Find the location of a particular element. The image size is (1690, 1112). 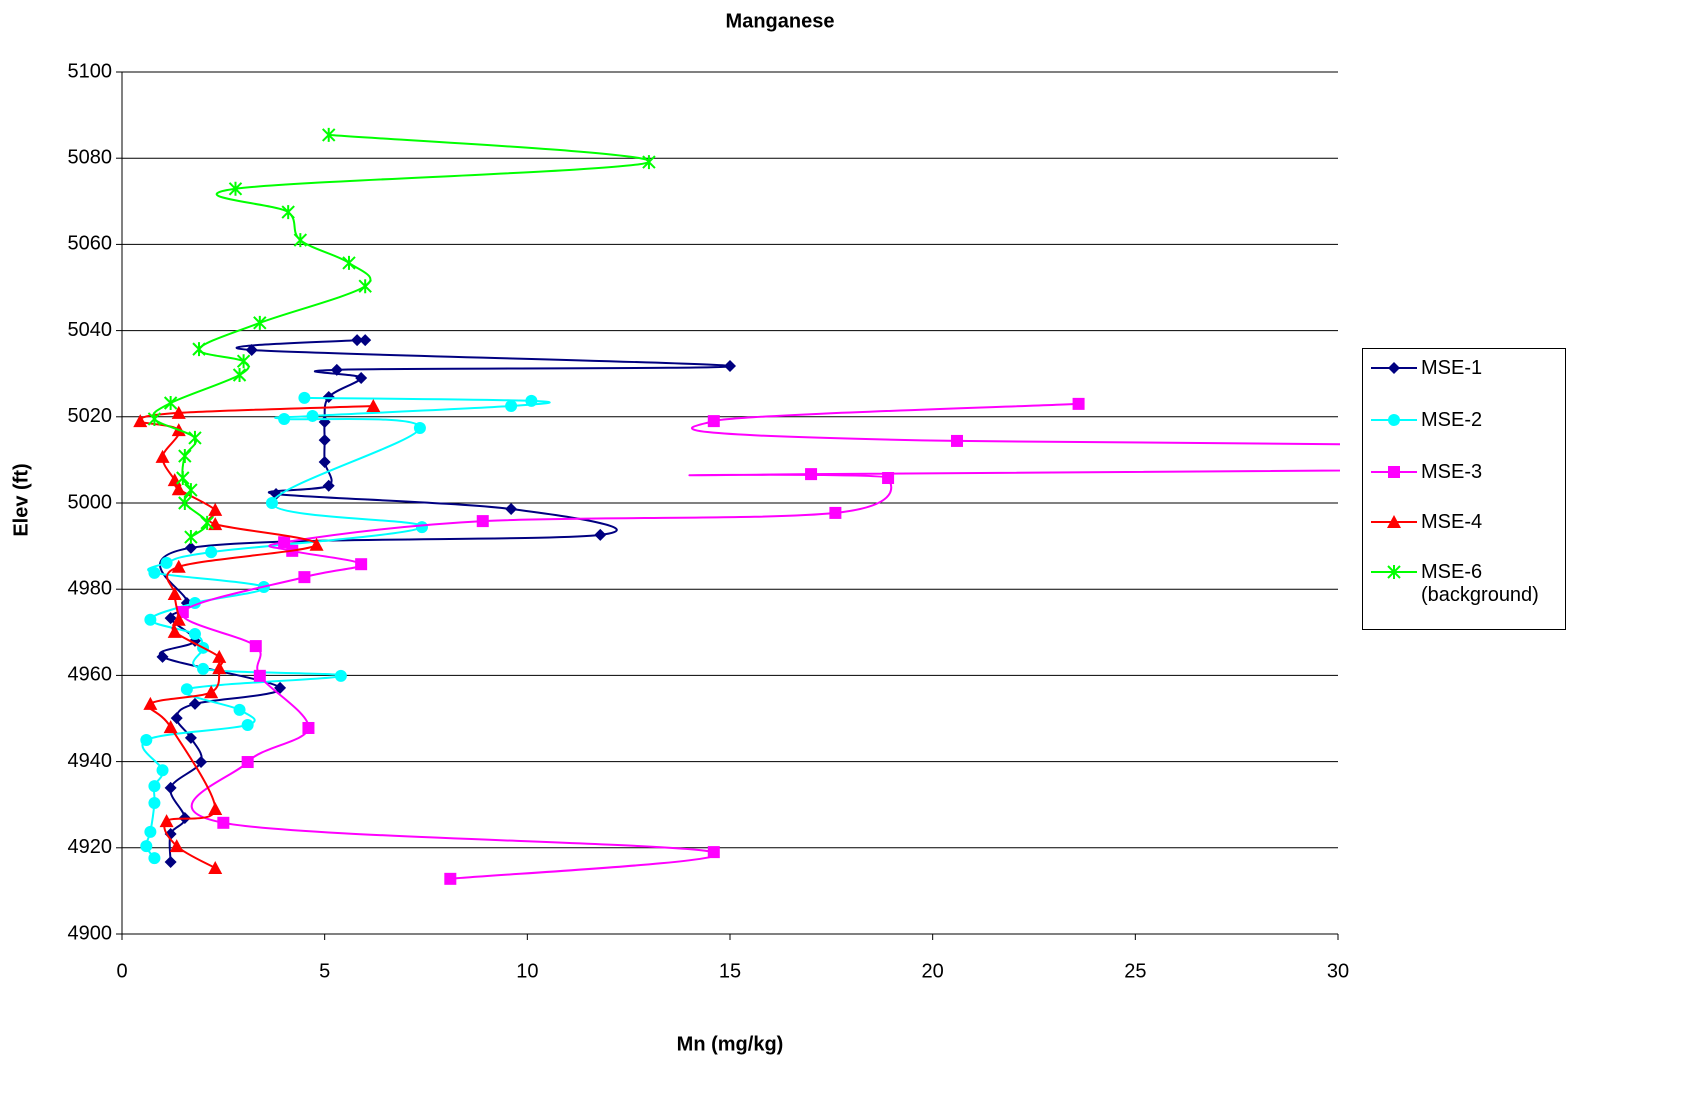

legend-item: MSE-3 is located at coordinates (1465, 472).